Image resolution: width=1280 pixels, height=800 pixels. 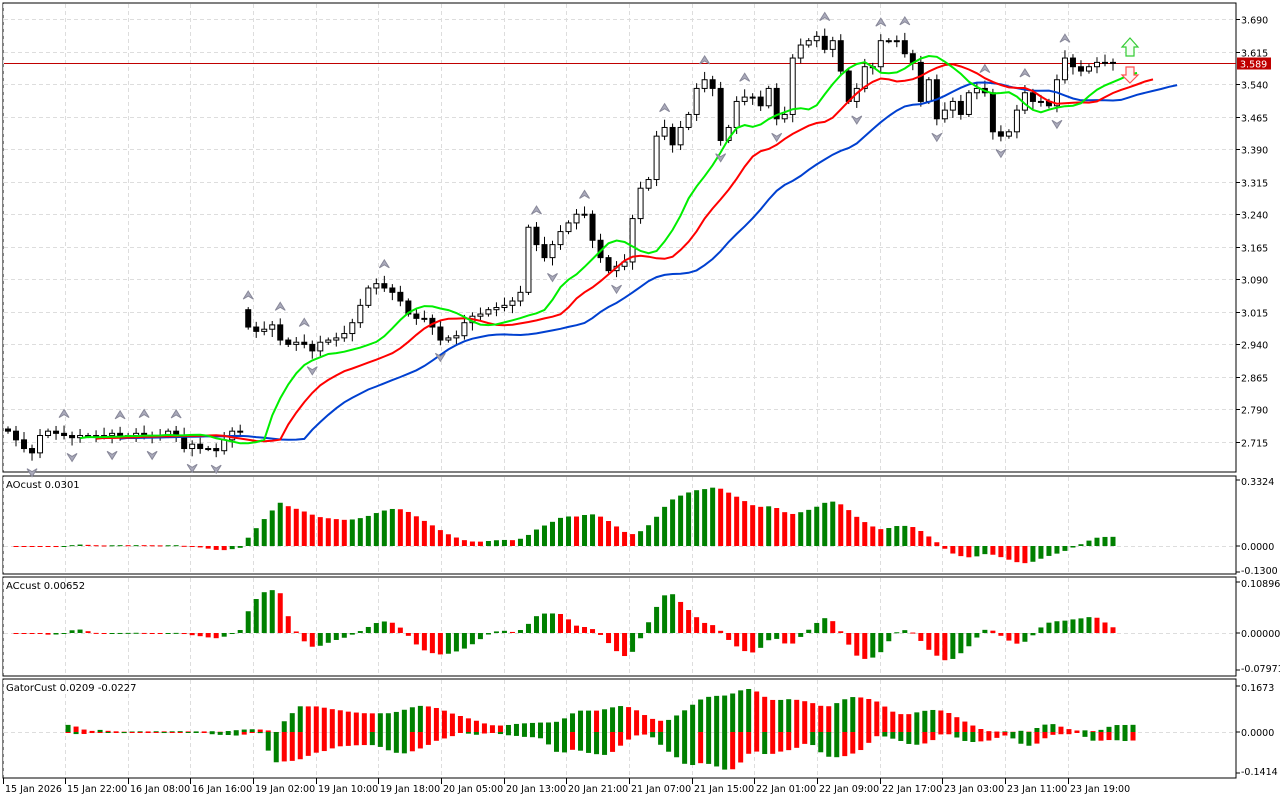 What do you see at coordinates (1100, 789) in the screenshot?
I see `time-label: 23 Jan 19:00` at bounding box center [1100, 789].